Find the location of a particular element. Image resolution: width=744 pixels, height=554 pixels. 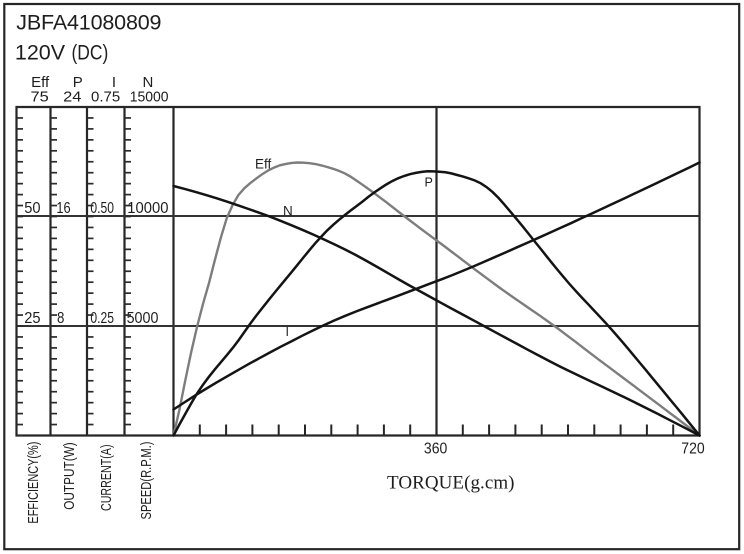

svg-text: (DC) is located at coordinates (90, 53).